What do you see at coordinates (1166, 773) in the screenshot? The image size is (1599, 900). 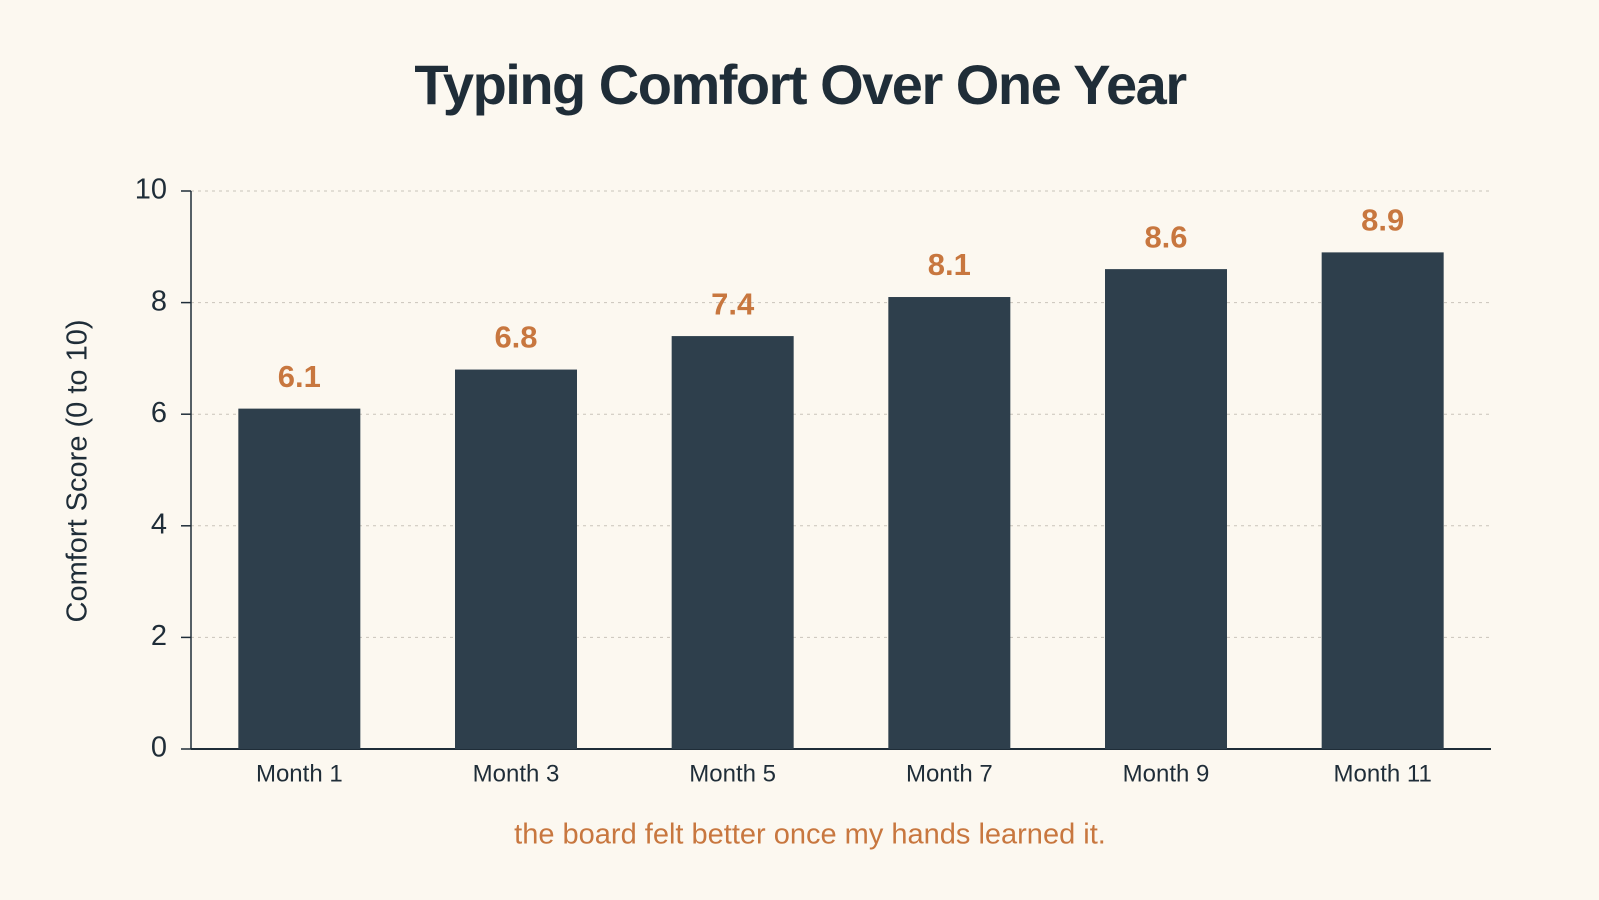 I see `x-tick-label: Month 9` at bounding box center [1166, 773].